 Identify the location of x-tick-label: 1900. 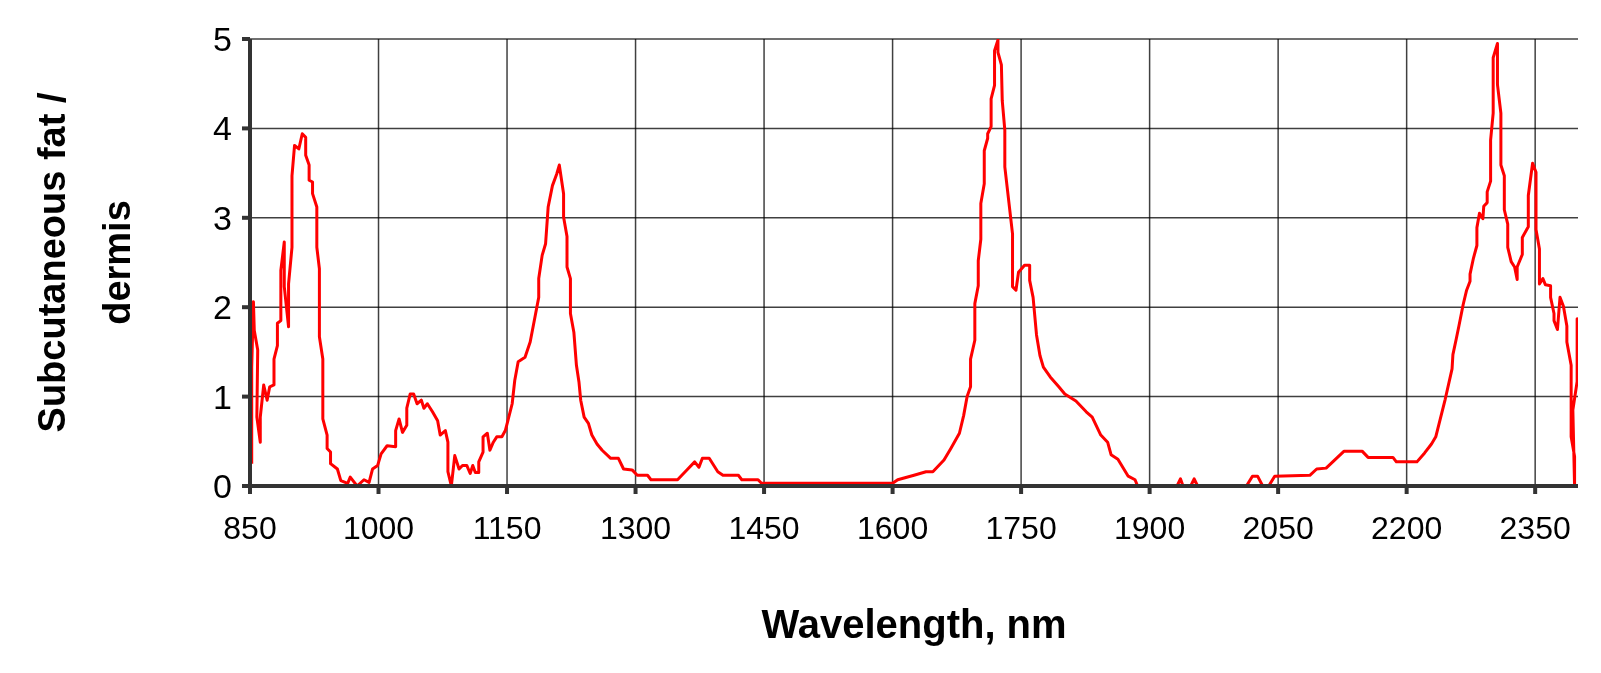
(1150, 527).